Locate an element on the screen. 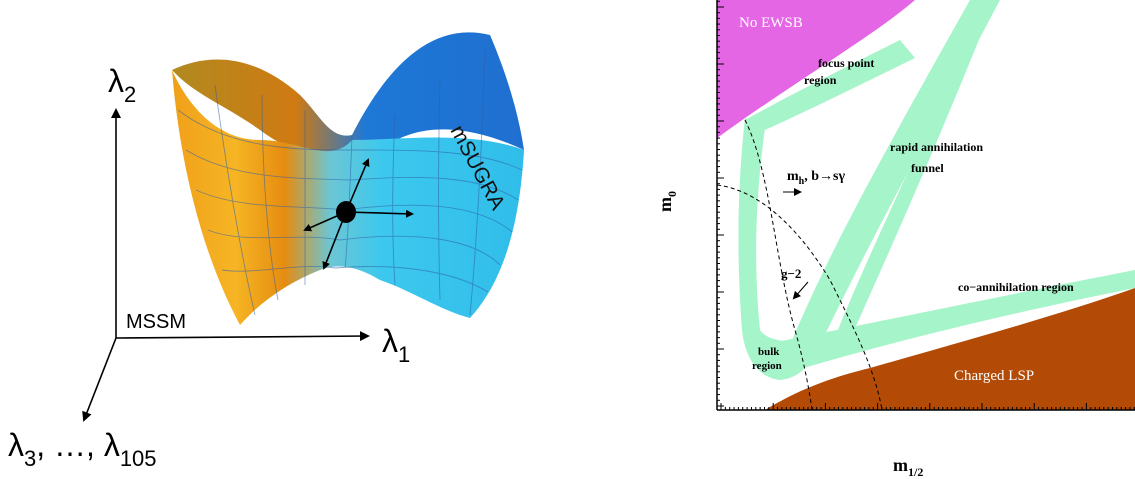 This screenshot has width=1135, height=479. mh-bsgamma-curve is located at coordinates (778, 264).